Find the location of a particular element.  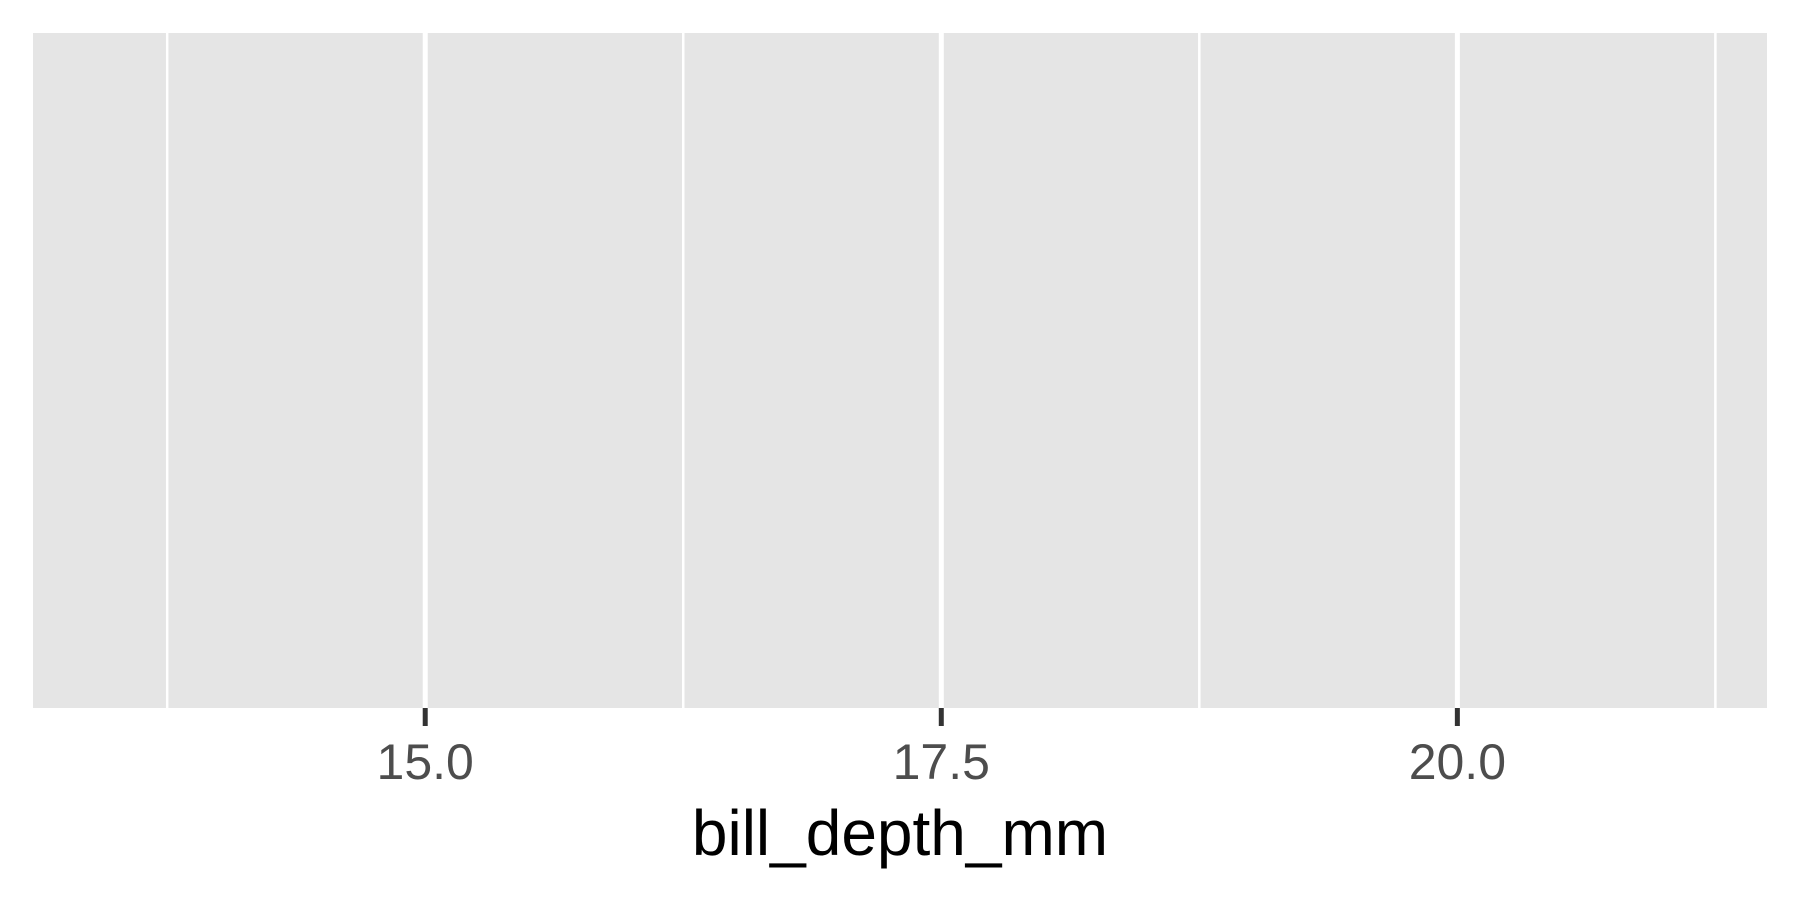

x-axis-title: bill_depth_mm is located at coordinates (900, 833).